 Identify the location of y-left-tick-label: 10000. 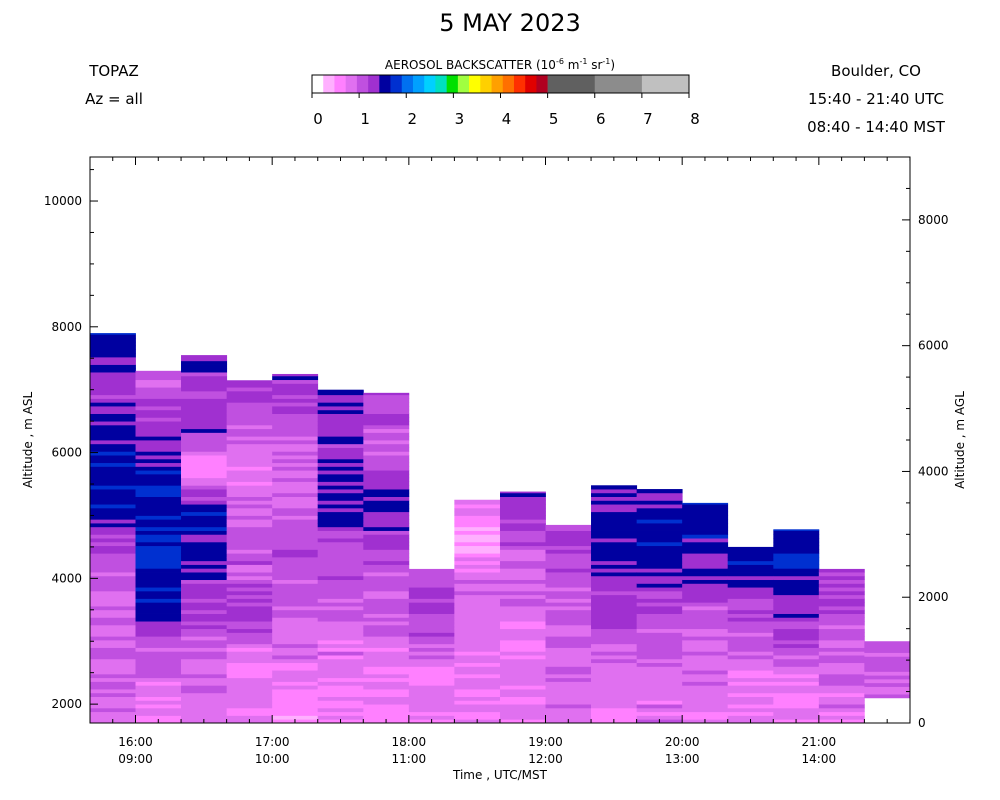
(63, 201).